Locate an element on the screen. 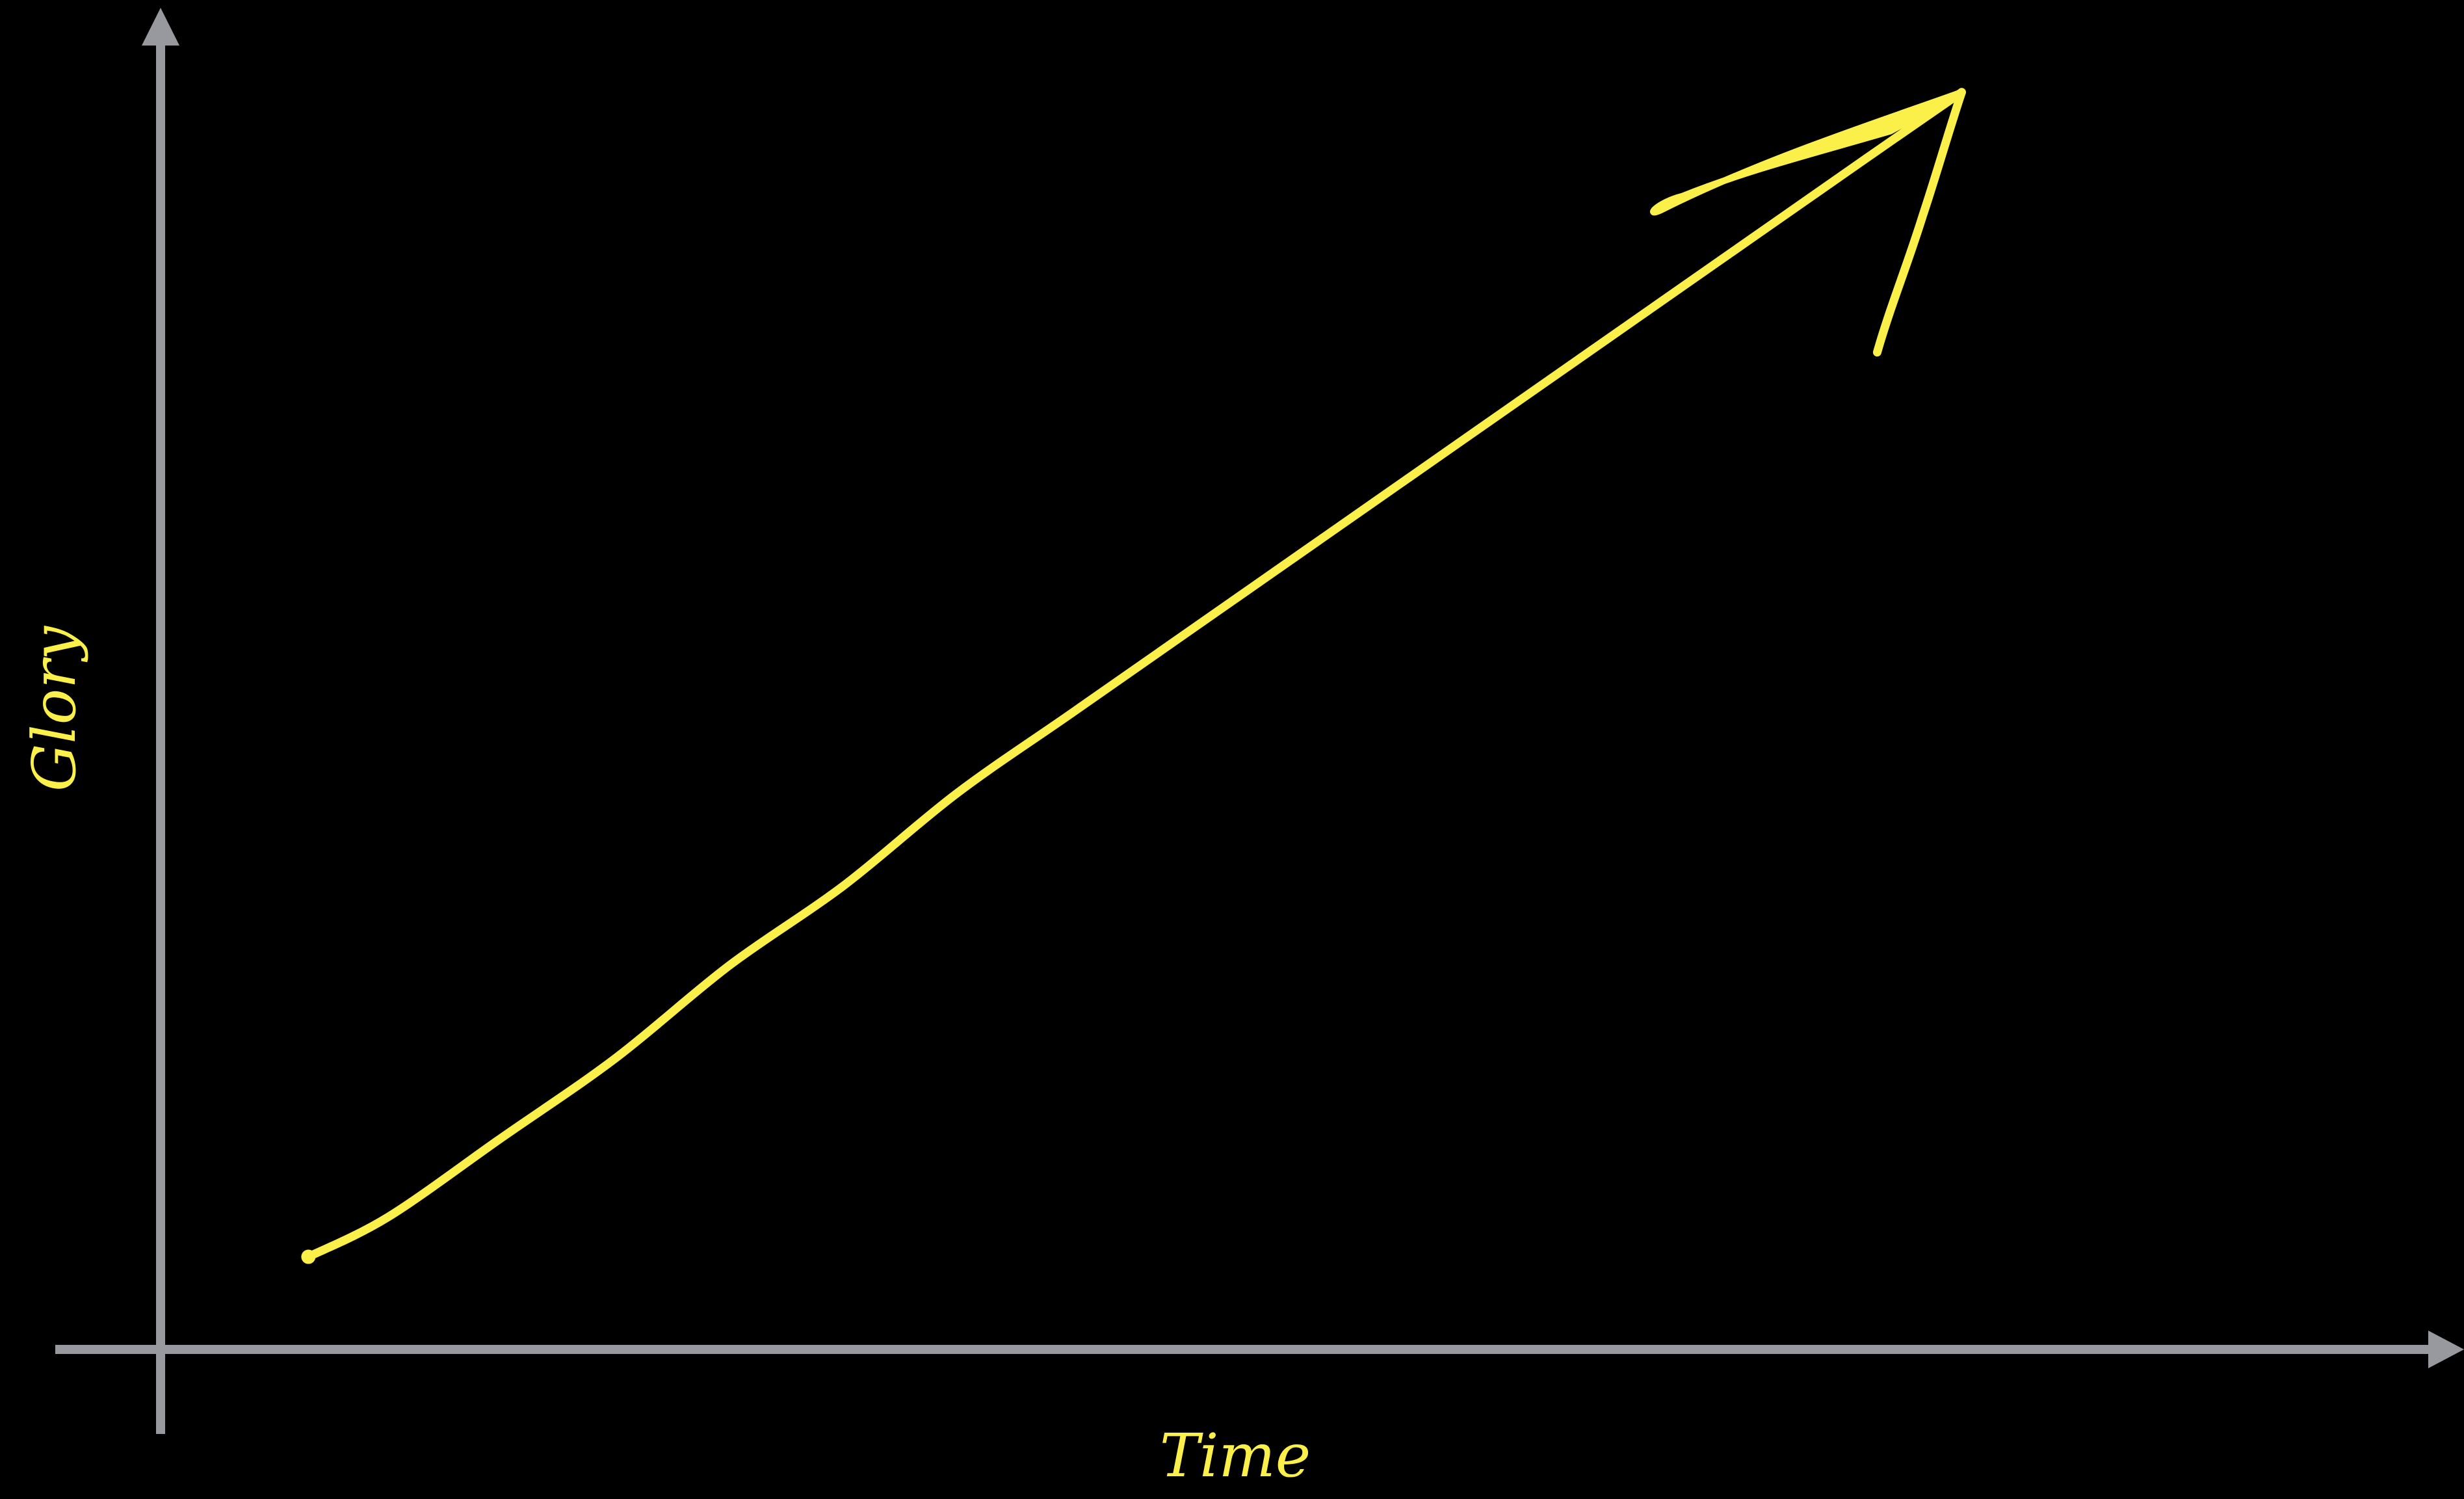 This screenshot has width=2464, height=1499. x-axis-arrowhead is located at coordinates (2446, 1349).